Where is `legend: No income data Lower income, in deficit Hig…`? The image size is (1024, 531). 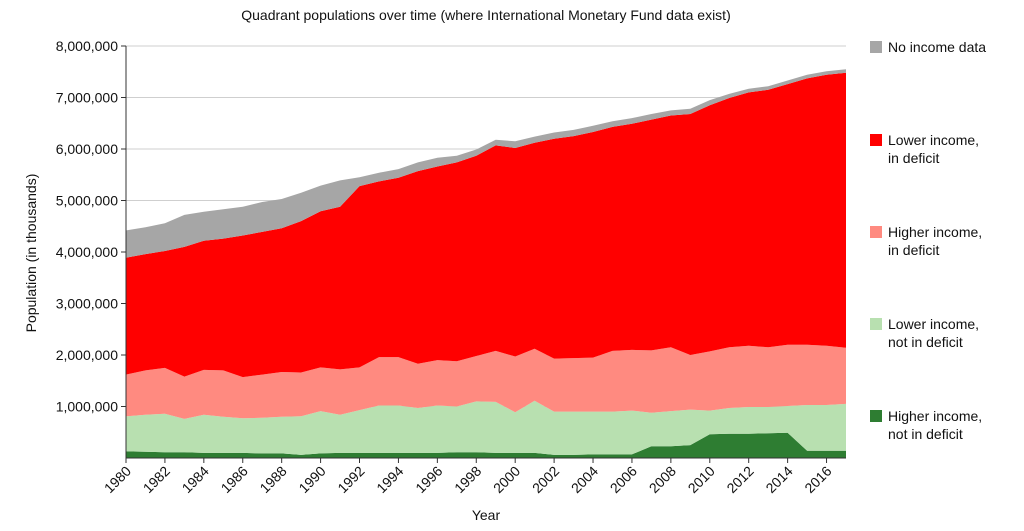
legend: No income data Lower income, in deficit Hig… is located at coordinates (928, 240).